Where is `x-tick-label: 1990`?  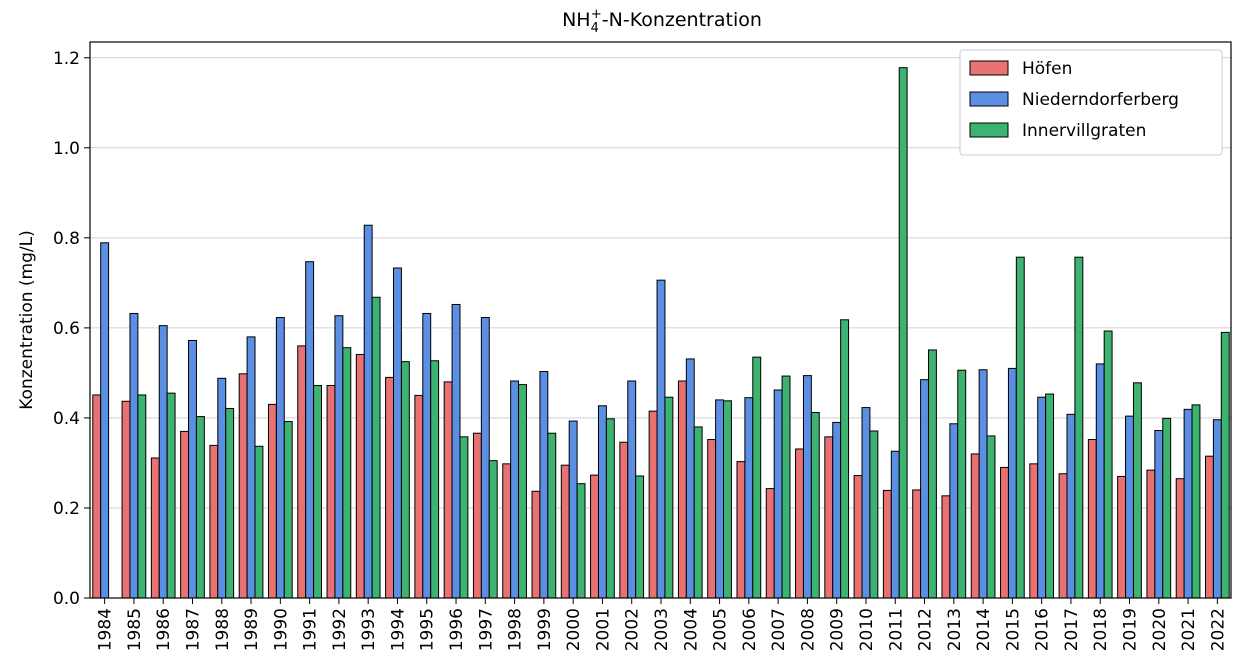
x-tick-label: 1990 is located at coordinates (281, 629).